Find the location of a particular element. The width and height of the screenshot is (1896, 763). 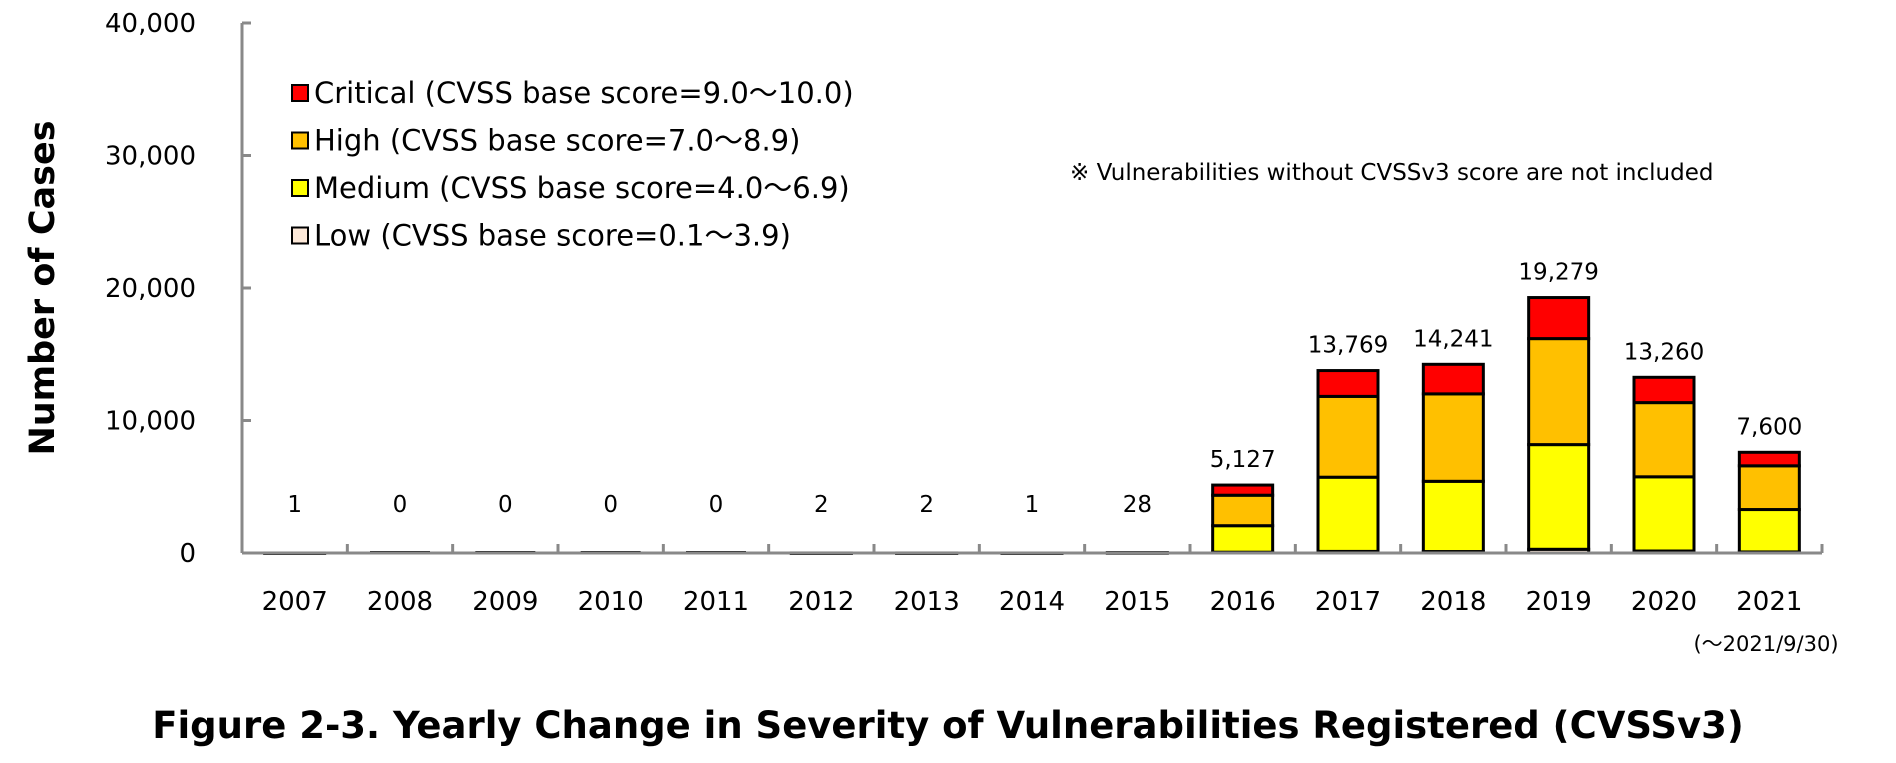

legend-label: High (CVSS base score=7.0～8.9) is located at coordinates (557, 141).